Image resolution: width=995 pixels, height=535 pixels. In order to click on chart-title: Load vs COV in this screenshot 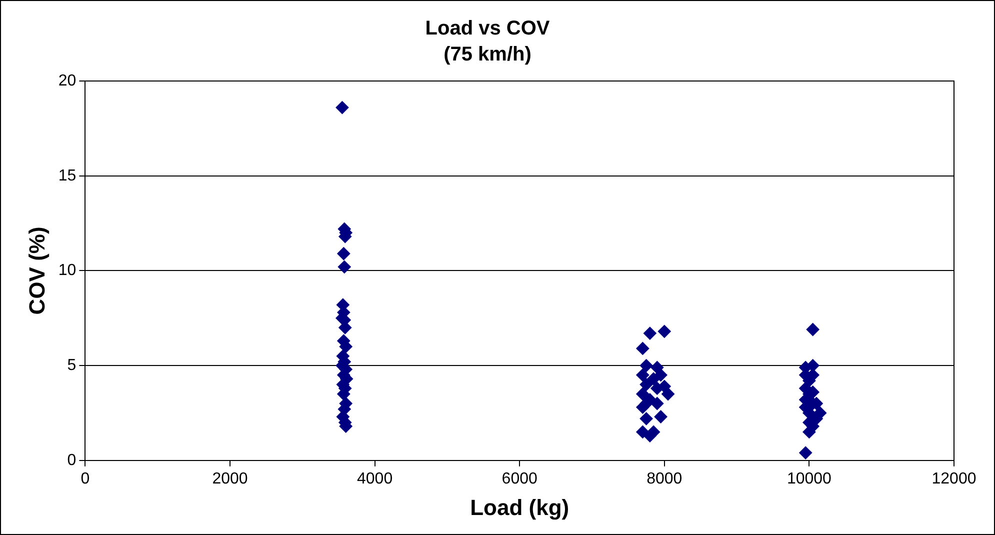, I will do `click(487, 29)`.